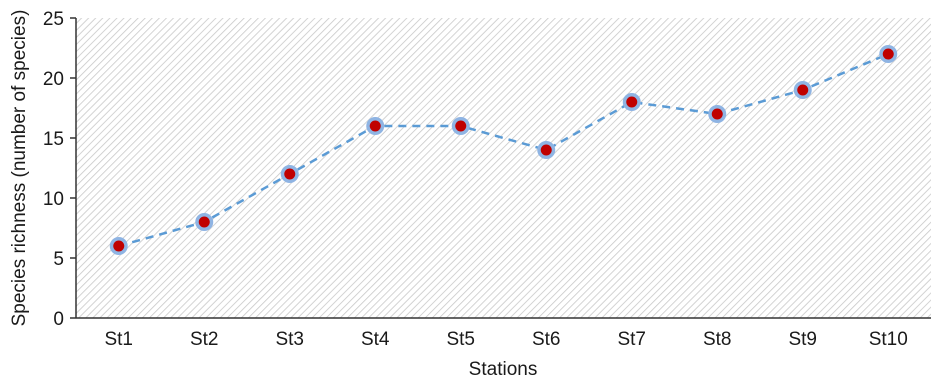  What do you see at coordinates (19, 168) in the screenshot?
I see `y-axis-title: Species richness (number of species)` at bounding box center [19, 168].